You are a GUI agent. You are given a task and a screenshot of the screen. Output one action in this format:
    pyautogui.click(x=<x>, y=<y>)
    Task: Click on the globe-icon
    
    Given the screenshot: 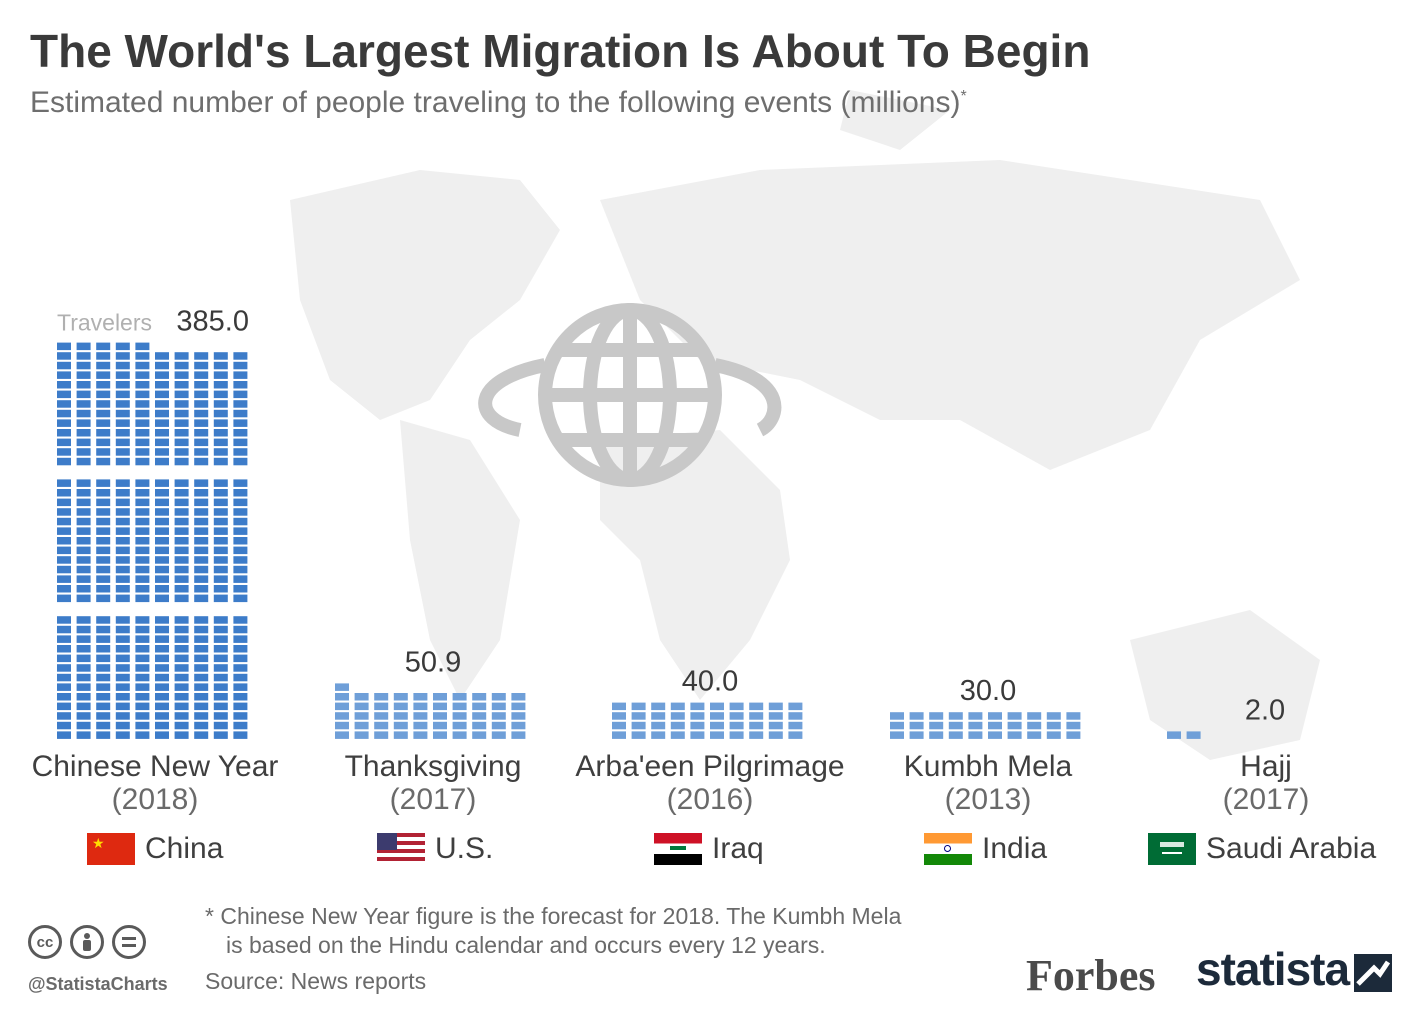 What is the action you would take?
    pyautogui.click(x=630, y=395)
    